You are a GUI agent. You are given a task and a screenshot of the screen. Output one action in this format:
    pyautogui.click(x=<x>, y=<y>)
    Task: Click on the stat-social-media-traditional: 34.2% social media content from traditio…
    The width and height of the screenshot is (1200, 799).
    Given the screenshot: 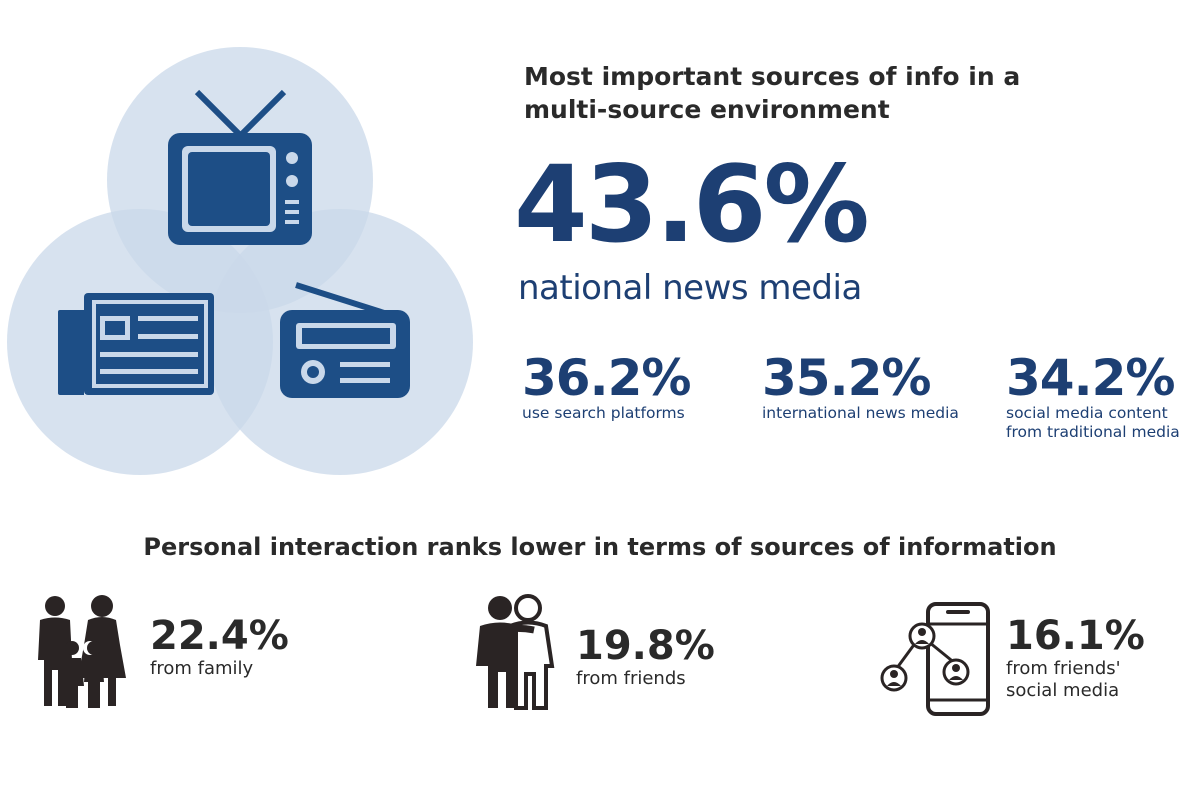 What is the action you would take?
    pyautogui.click(x=1093, y=396)
    